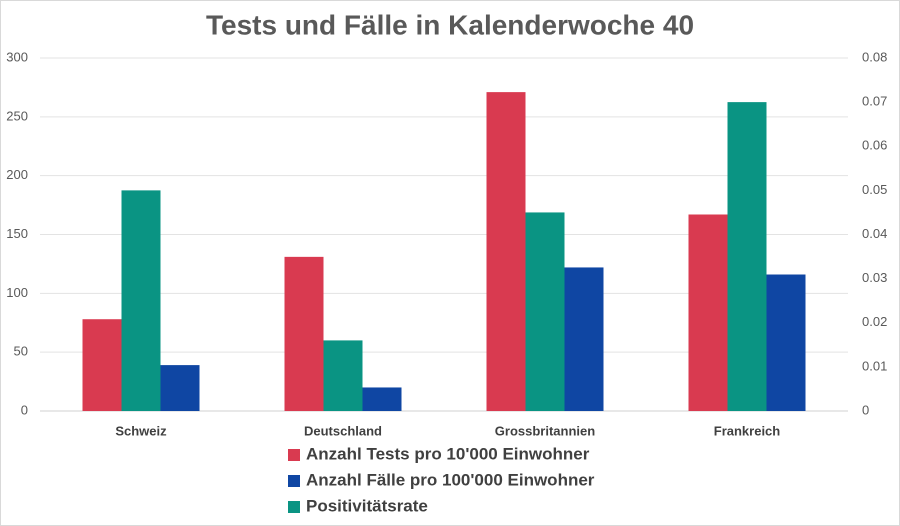 The width and height of the screenshot is (900, 526). What do you see at coordinates (874, 145) in the screenshot?
I see `y2-tick-label: 0.06` at bounding box center [874, 145].